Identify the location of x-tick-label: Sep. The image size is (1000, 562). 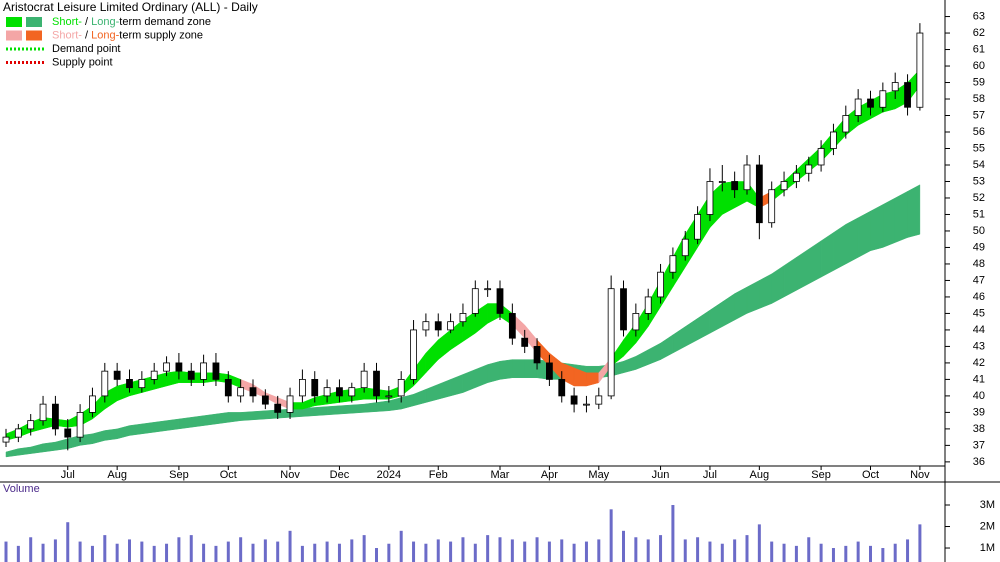
(821, 475).